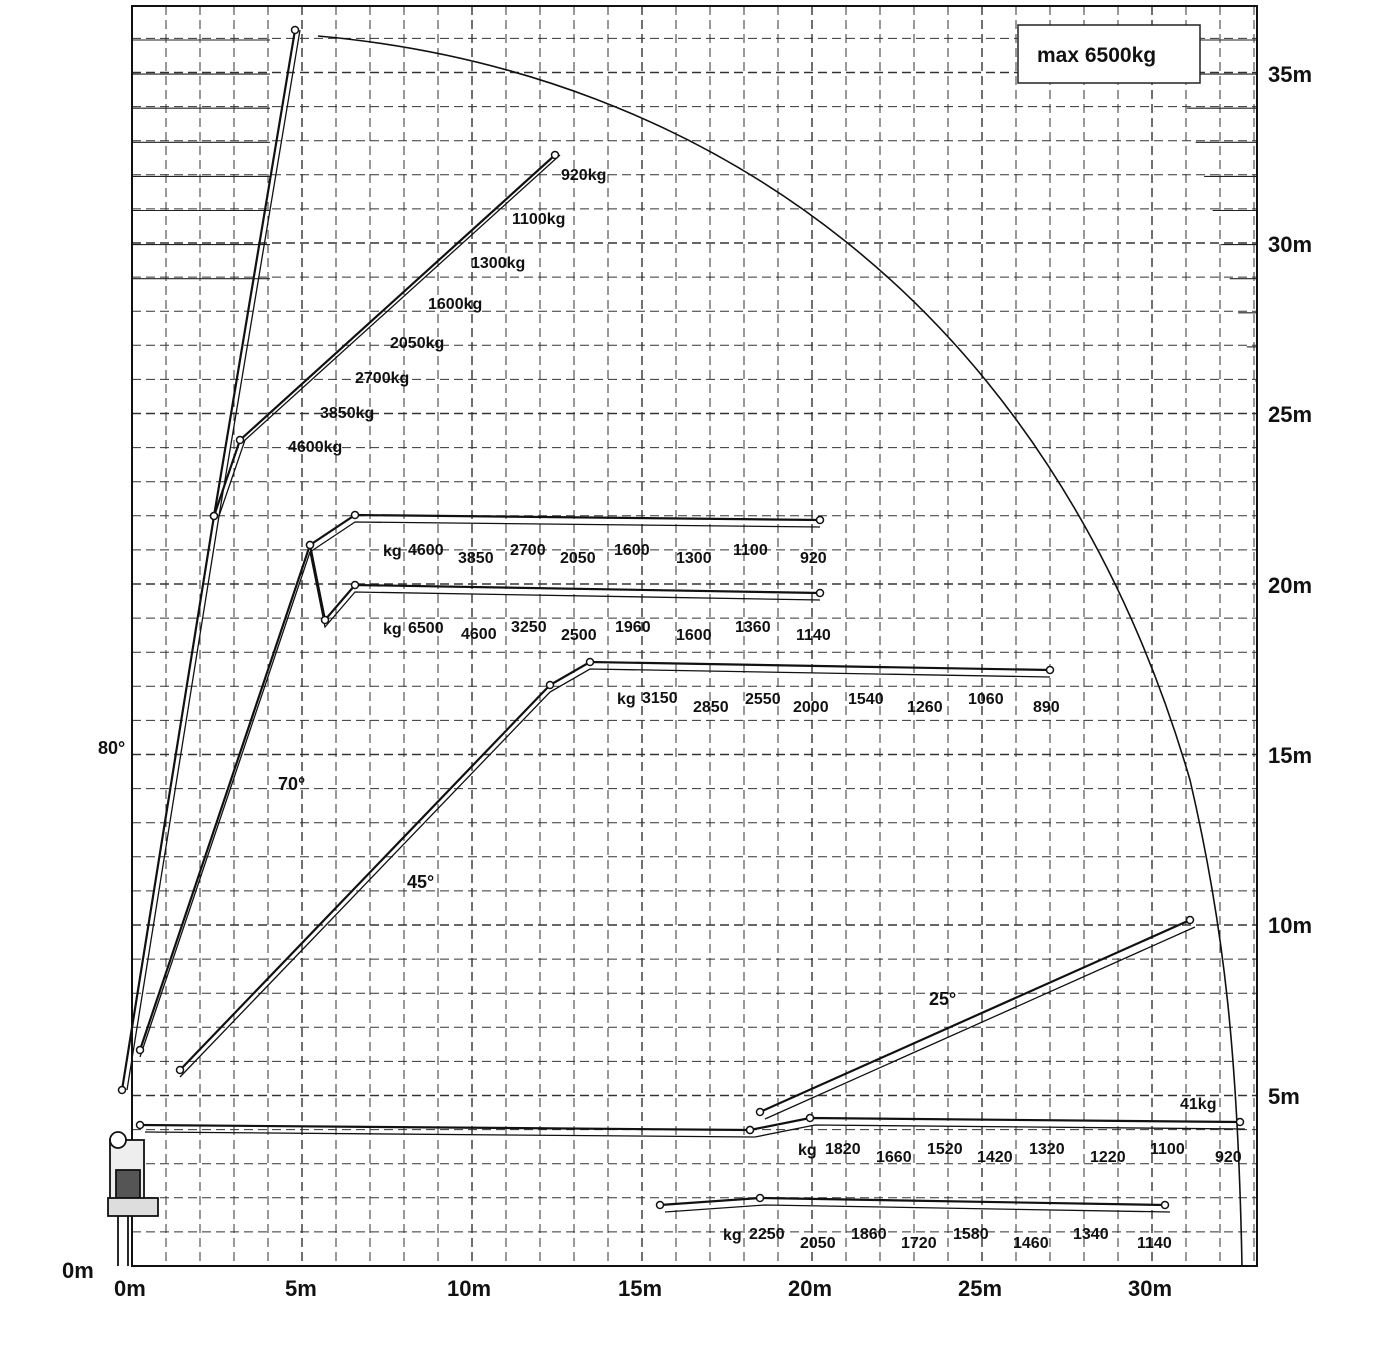 The image size is (1380, 1361). What do you see at coordinates (633, 627) in the screenshot?
I see `load-label: 1960` at bounding box center [633, 627].